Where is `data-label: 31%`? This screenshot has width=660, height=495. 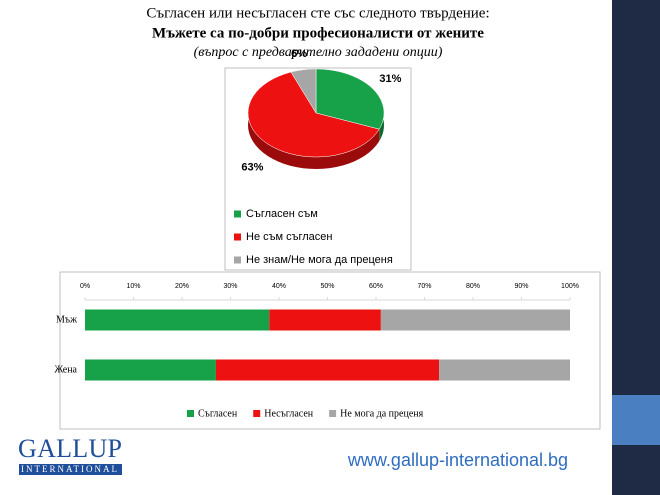 data-label: 31% is located at coordinates (390, 79).